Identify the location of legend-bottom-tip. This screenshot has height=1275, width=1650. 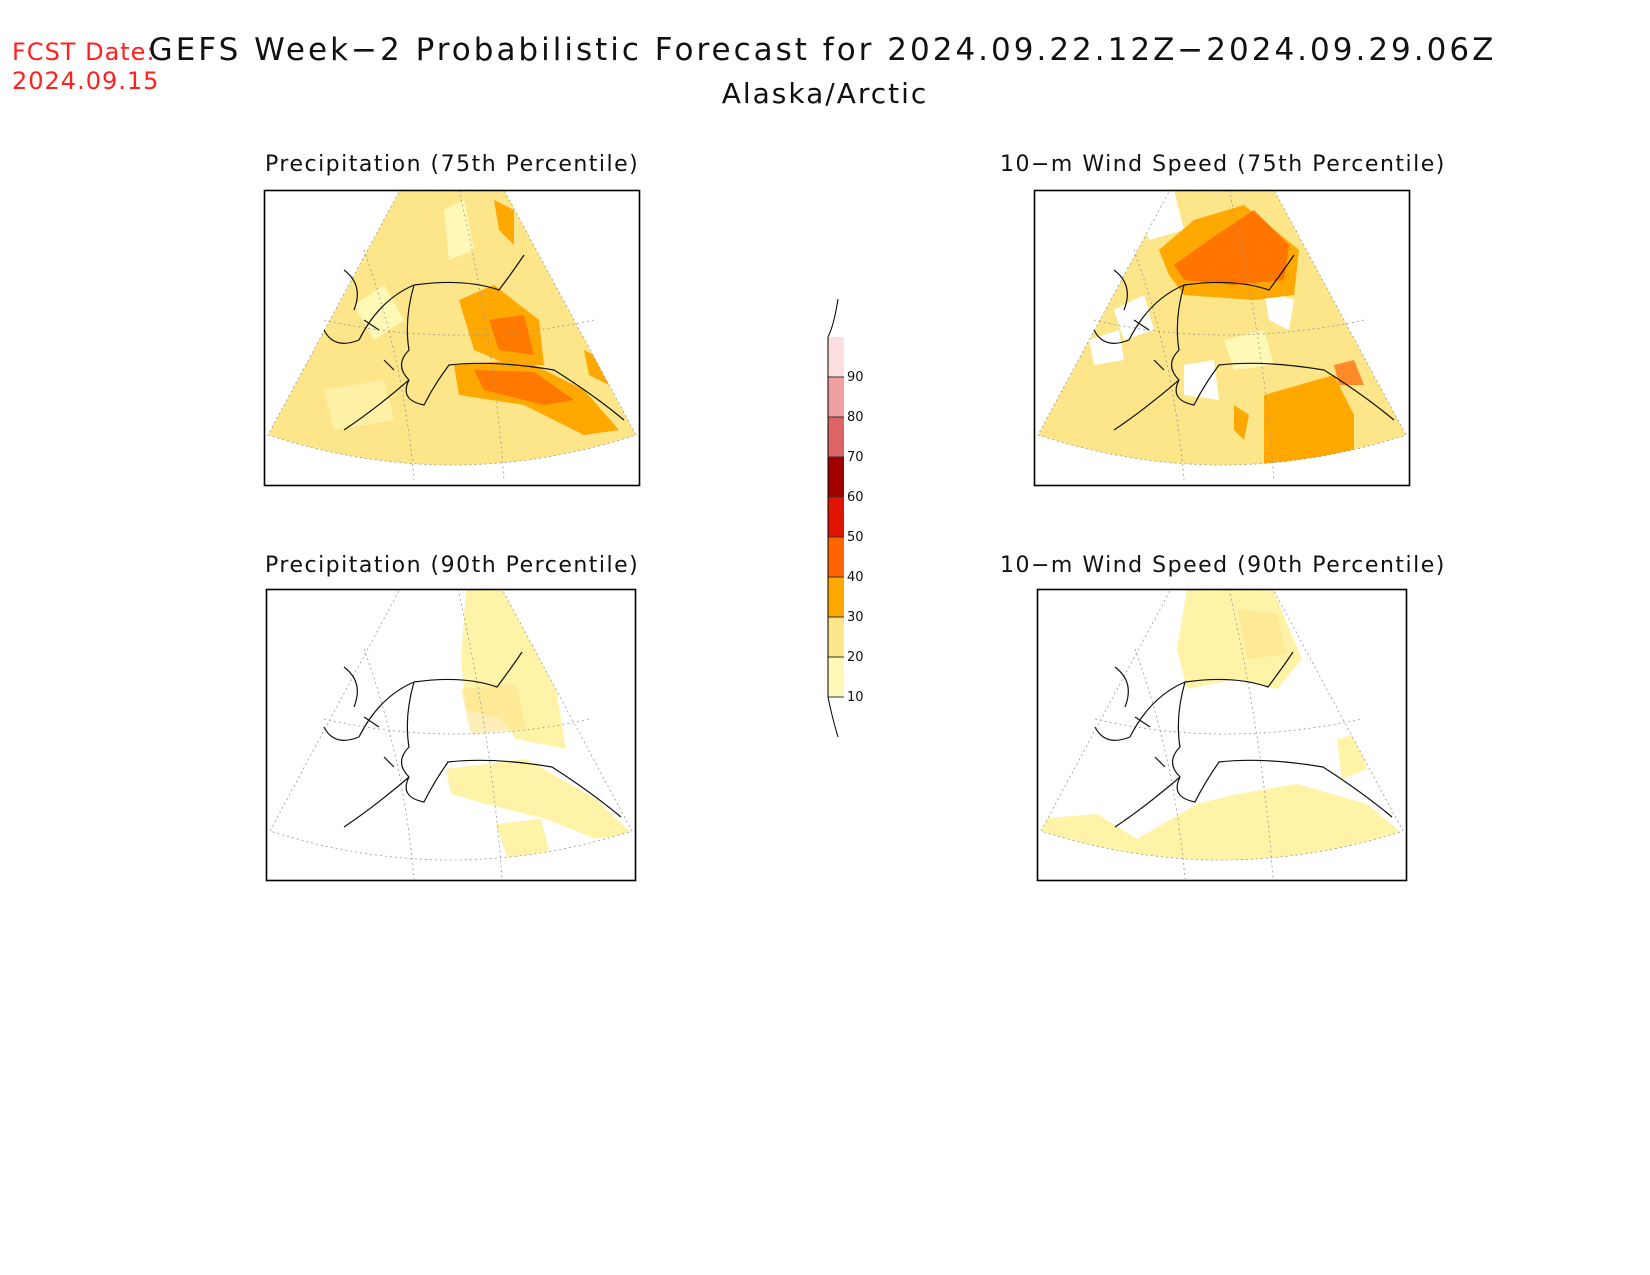
(833, 717).